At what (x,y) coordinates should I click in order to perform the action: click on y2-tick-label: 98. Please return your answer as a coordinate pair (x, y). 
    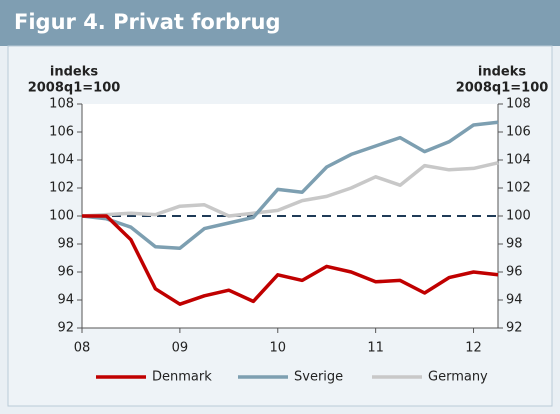
    Looking at the image, I should click on (514, 244).